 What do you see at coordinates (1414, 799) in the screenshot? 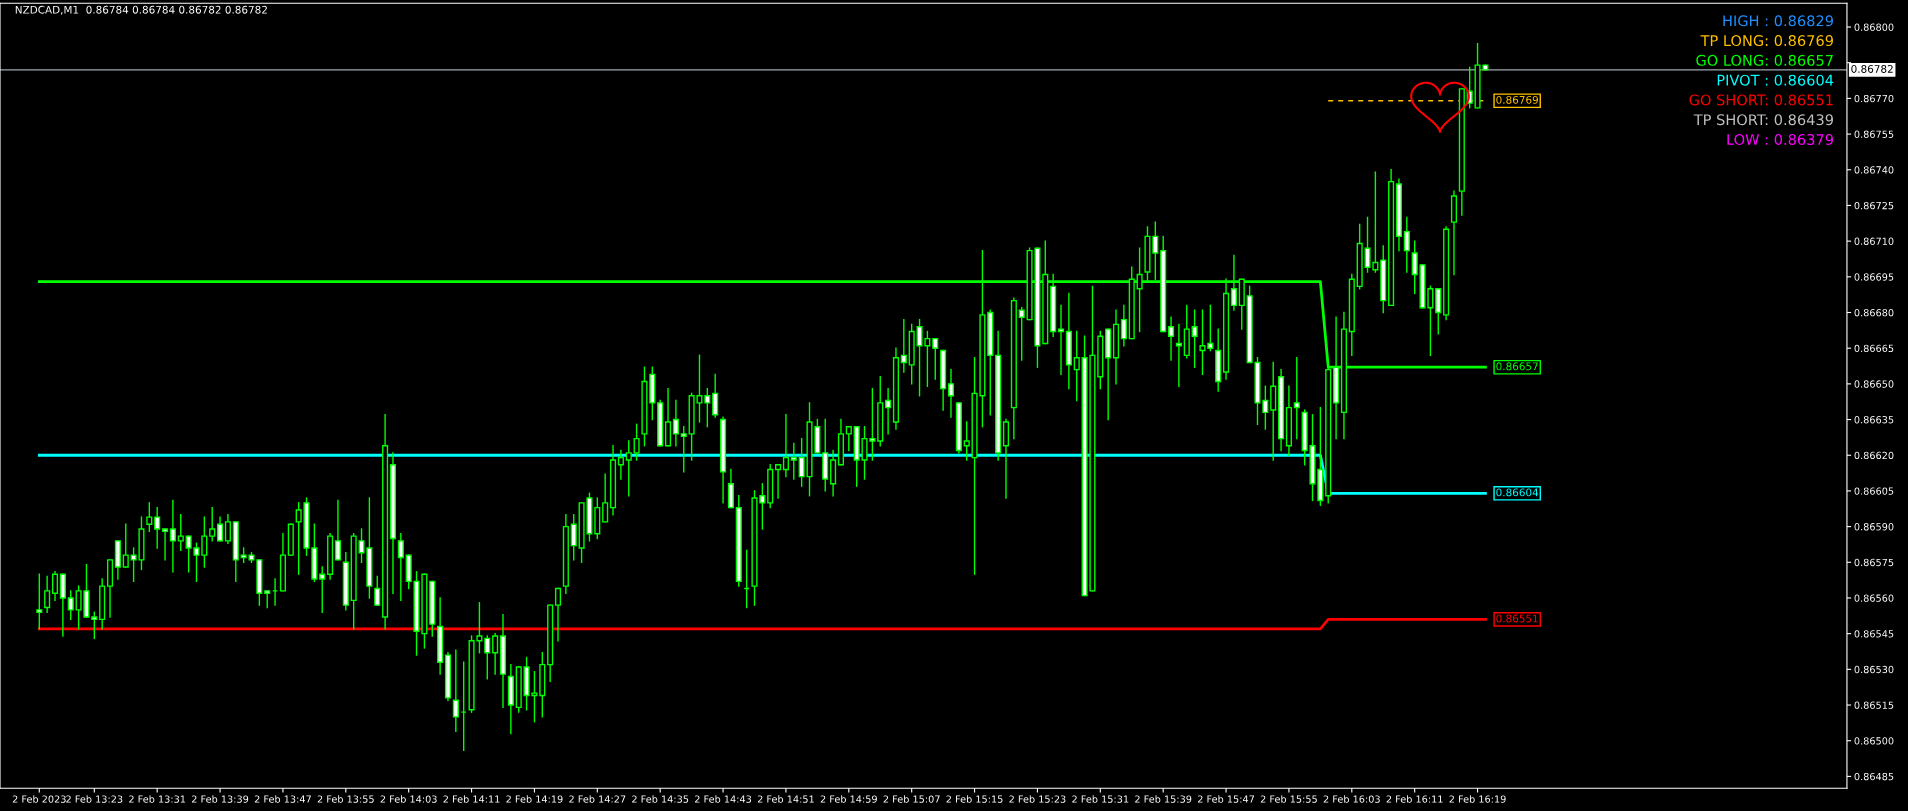
I see `x-tick-label: 2 Feb 16:11` at bounding box center [1414, 799].